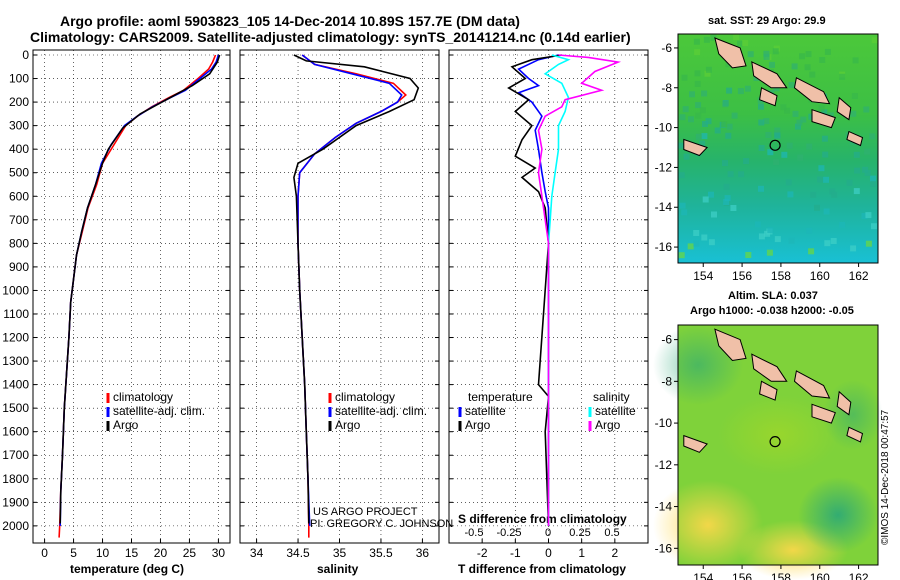  What do you see at coordinates (773, 296) in the screenshot?
I see `sla-map-title: Altim. SLA: 0.037` at bounding box center [773, 296].